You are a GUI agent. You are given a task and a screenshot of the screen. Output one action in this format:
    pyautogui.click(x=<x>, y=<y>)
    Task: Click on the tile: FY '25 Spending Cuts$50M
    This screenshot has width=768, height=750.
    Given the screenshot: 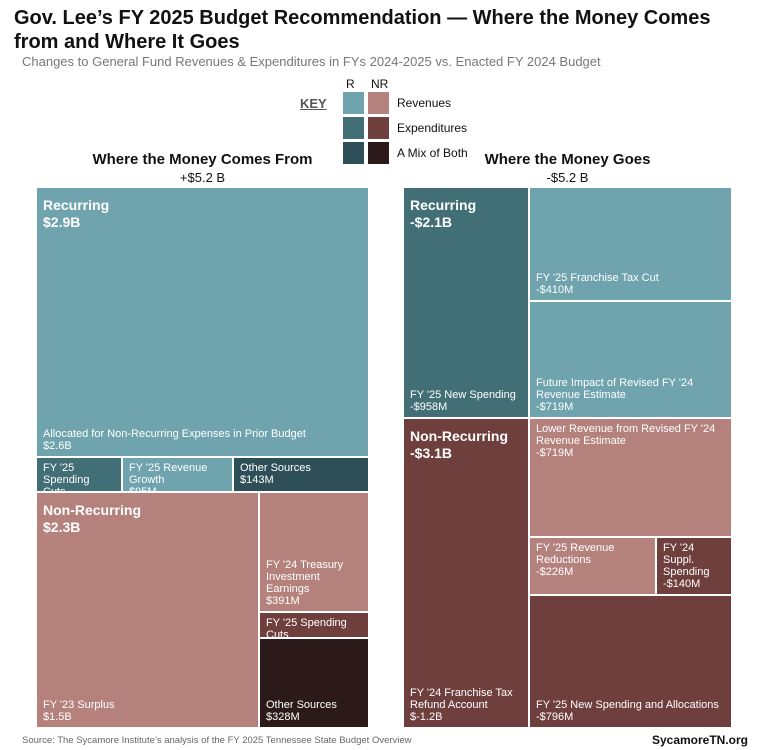 What is the action you would take?
    pyautogui.click(x=314, y=632)
    